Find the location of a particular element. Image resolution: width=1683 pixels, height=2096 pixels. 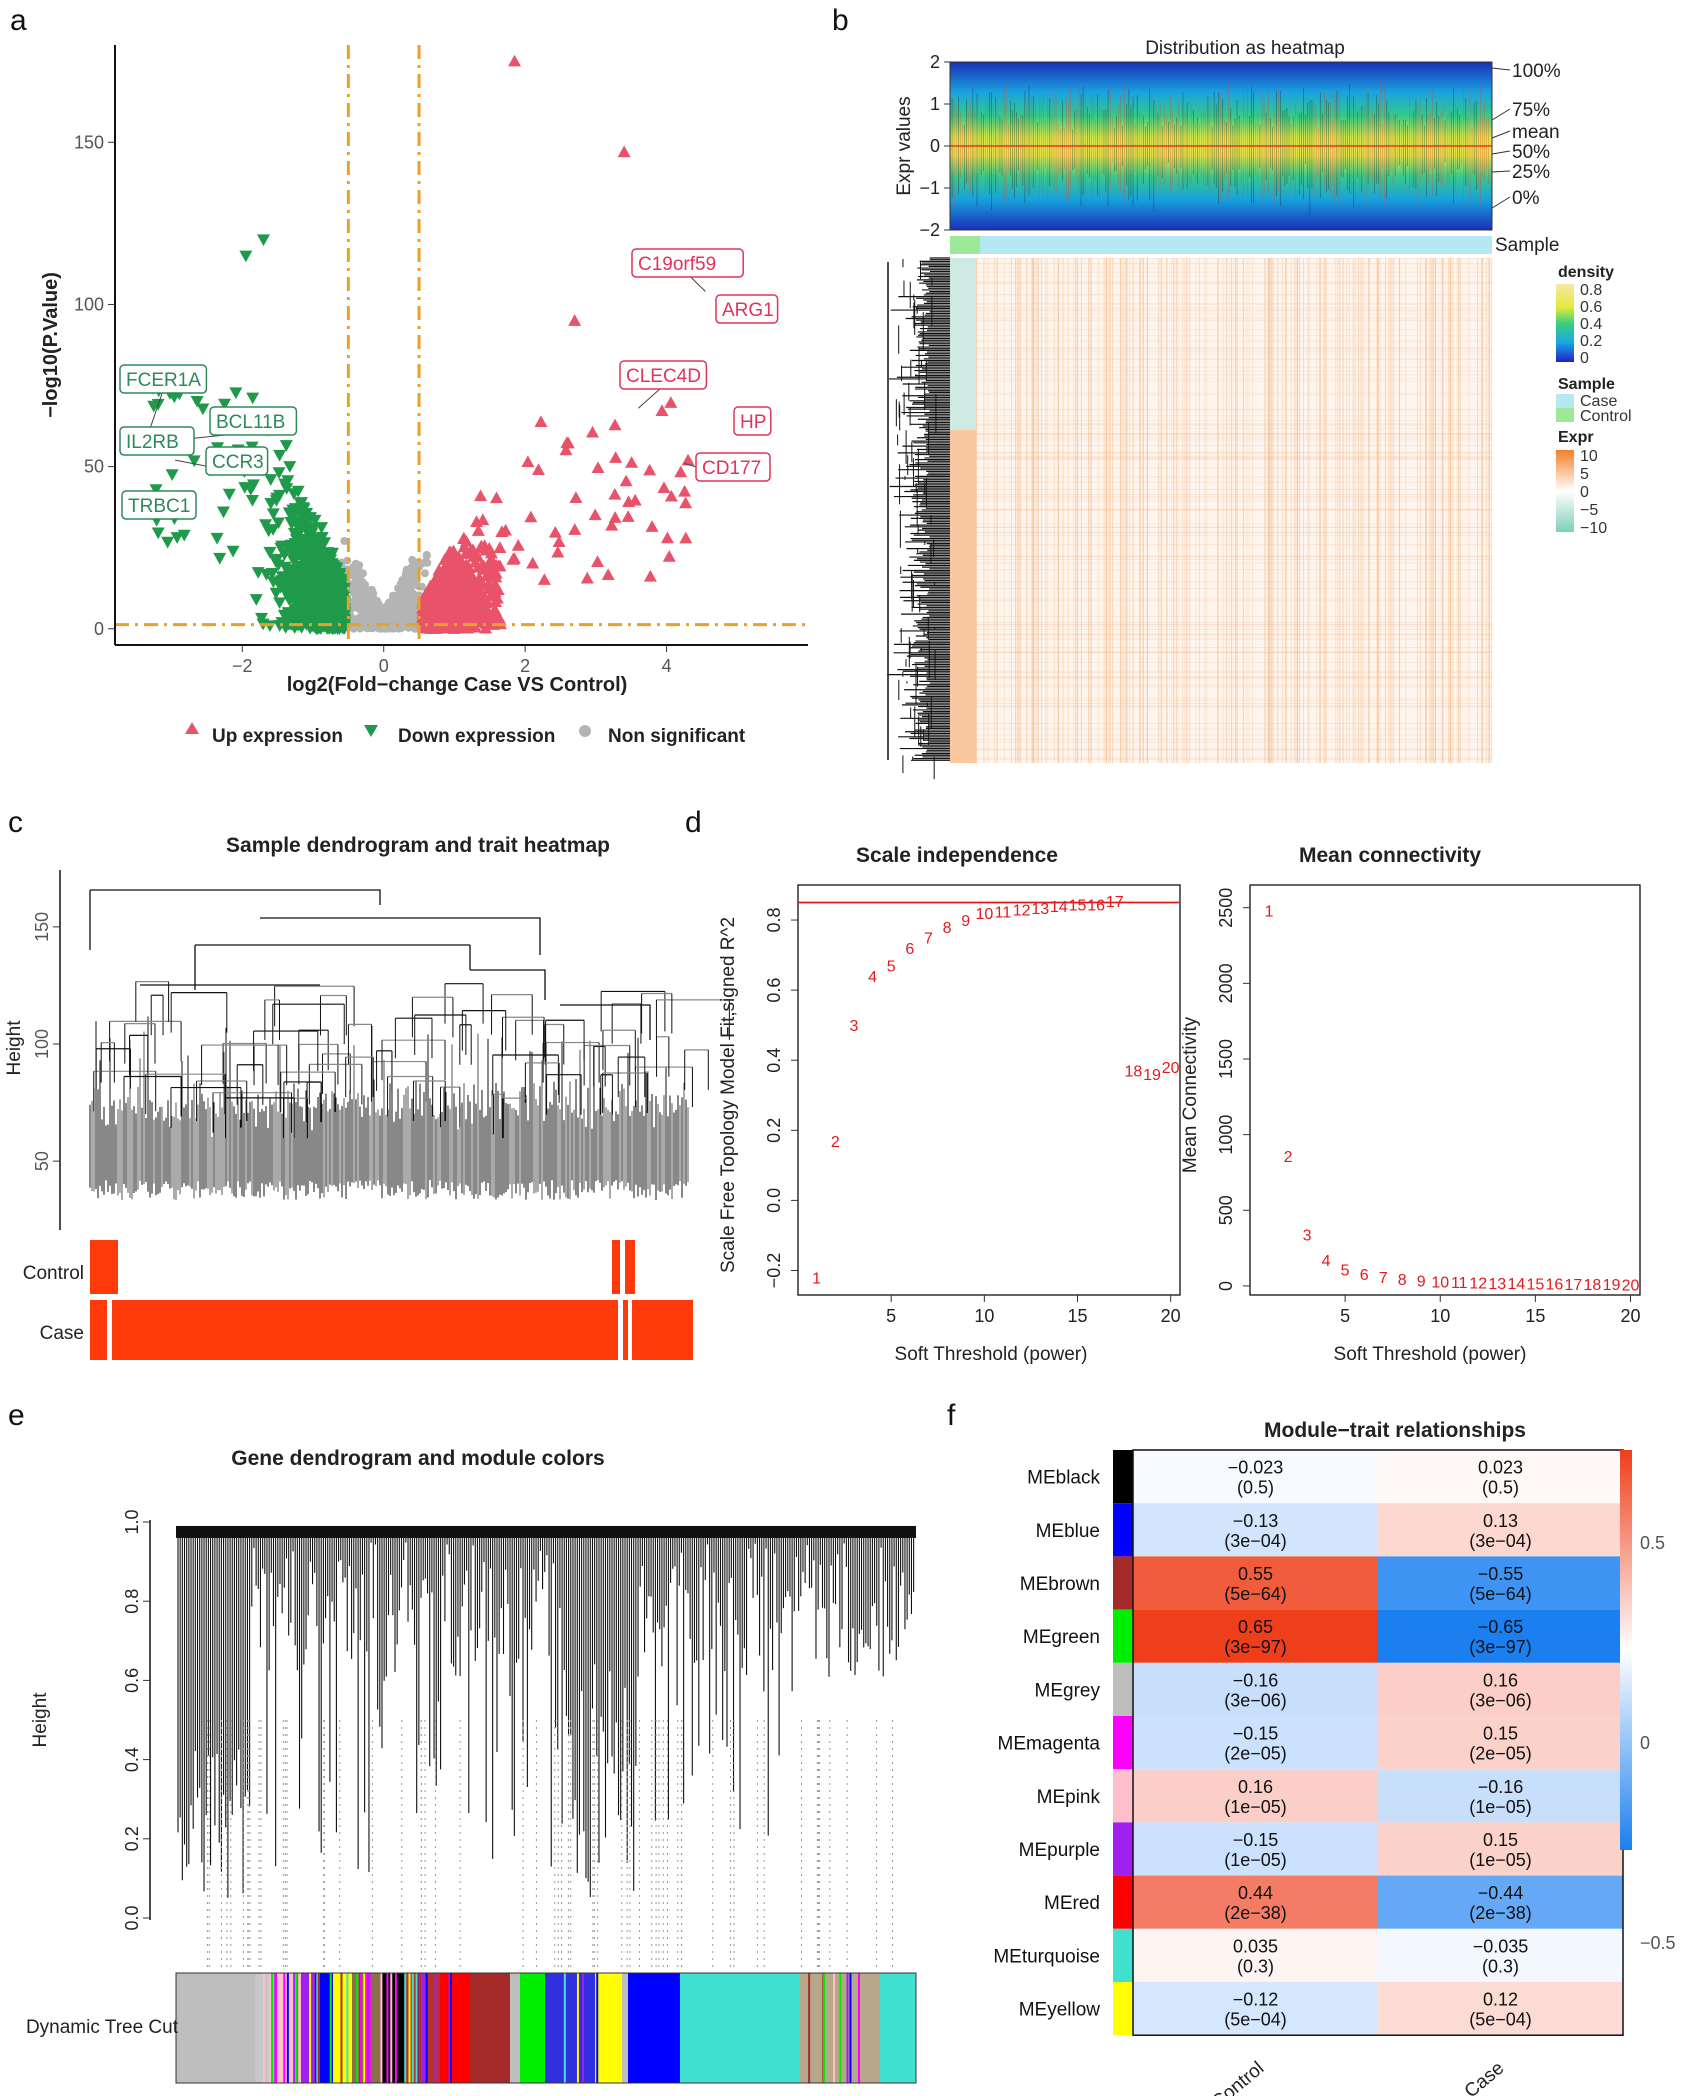

a-y-tick-label: 0 is located at coordinates (99, 629).